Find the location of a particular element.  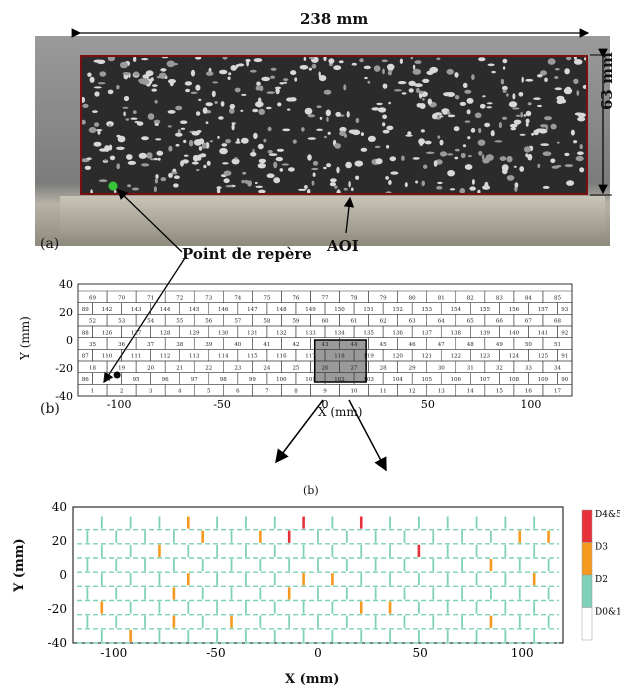

brick-number: 8 is located at coordinates (296, 392).